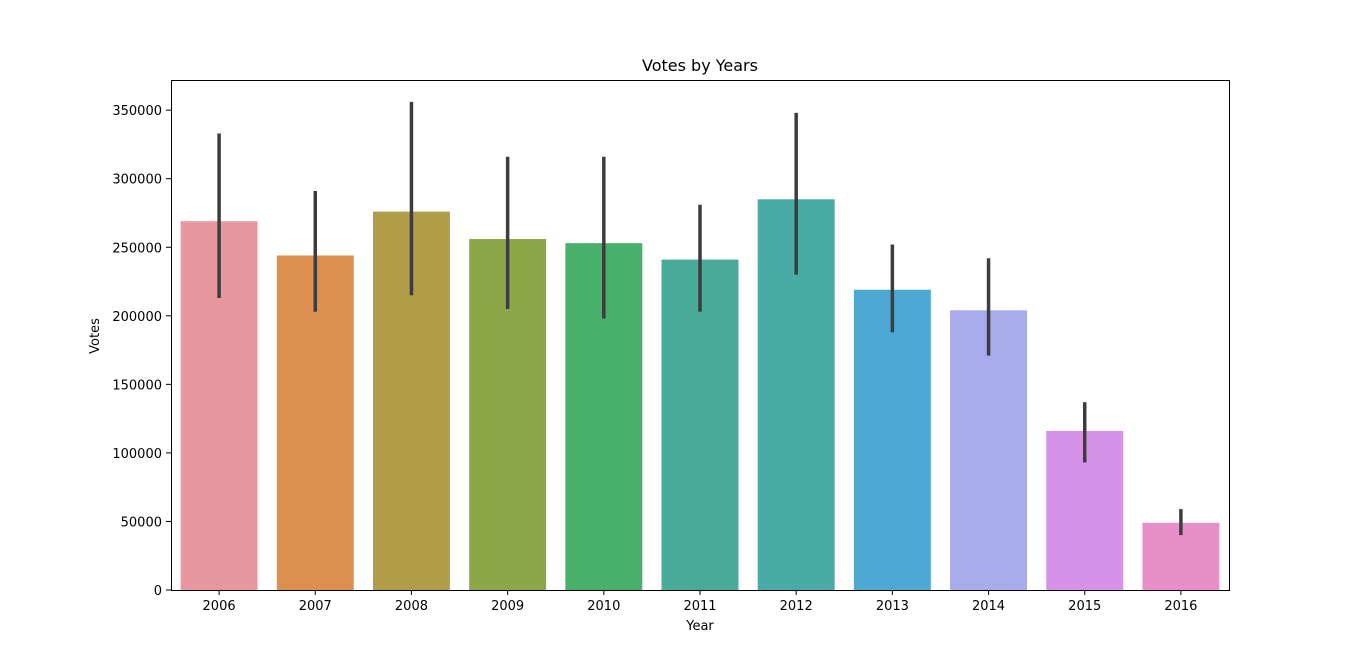  What do you see at coordinates (137, 180) in the screenshot?
I see `y-tick-label-300000: 300000` at bounding box center [137, 180].